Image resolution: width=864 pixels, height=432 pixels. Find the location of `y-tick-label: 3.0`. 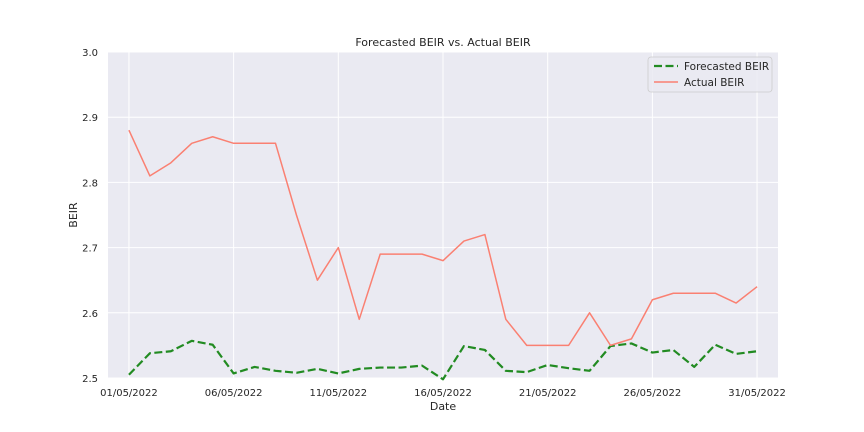

y-tick-label: 3.0 is located at coordinates (90, 53).